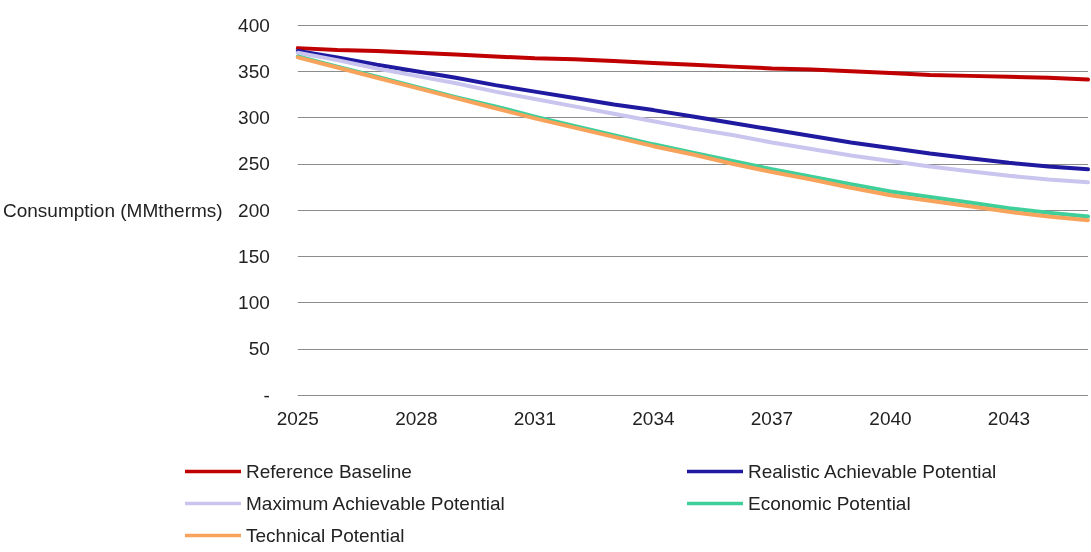 Image resolution: width=1091 pixels, height=552 pixels. What do you see at coordinates (534, 418) in the screenshot?
I see `x-tick-label: 2031` at bounding box center [534, 418].